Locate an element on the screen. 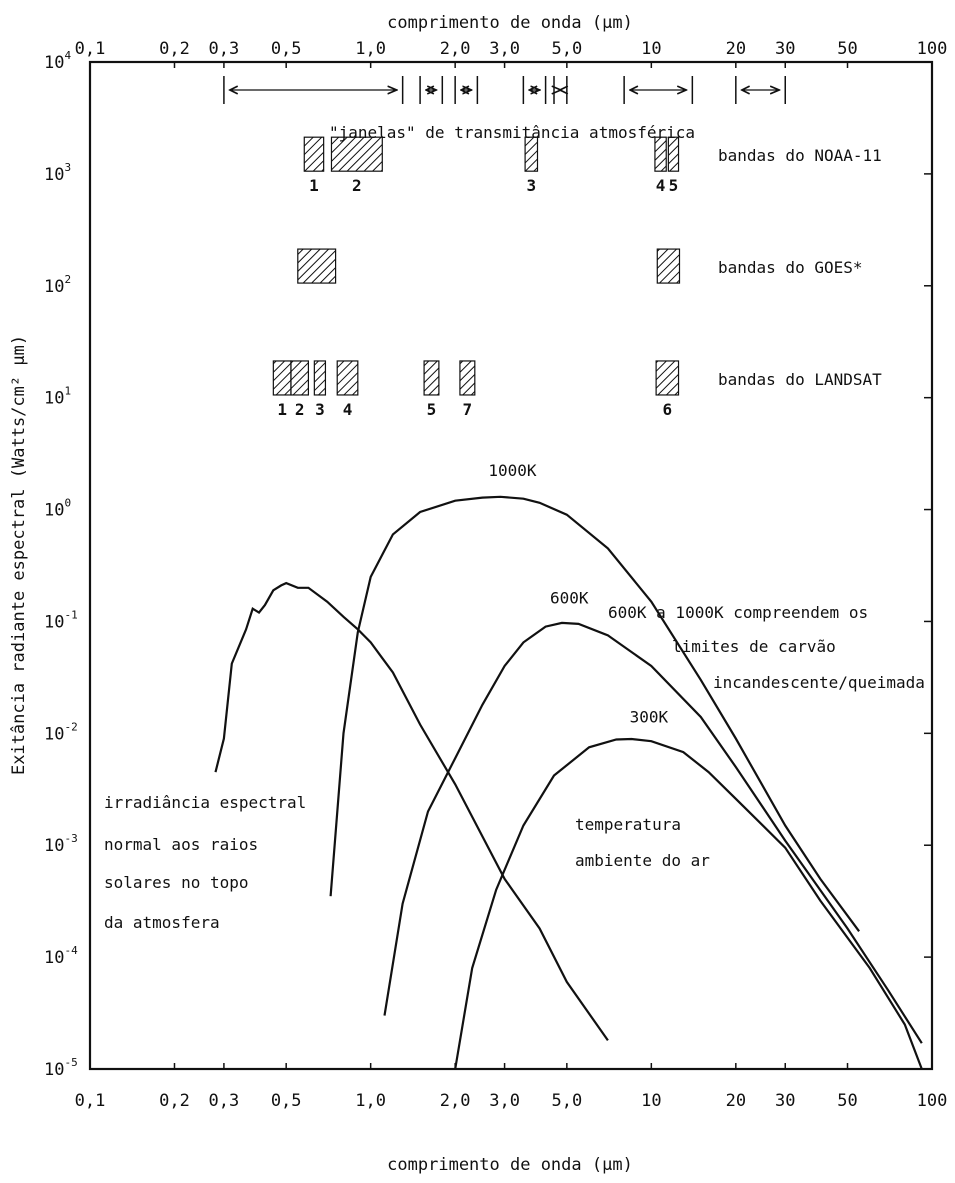  x-top-tick-label: 30 is located at coordinates (785, 49).